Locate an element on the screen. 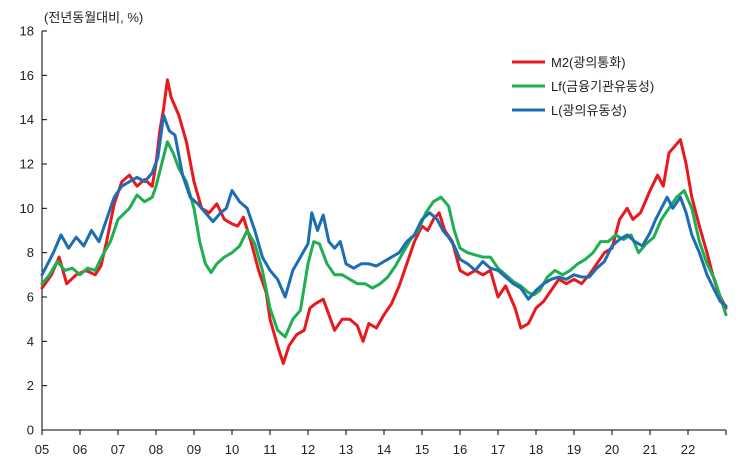  y-tick-label: 12 is located at coordinates (27, 164).